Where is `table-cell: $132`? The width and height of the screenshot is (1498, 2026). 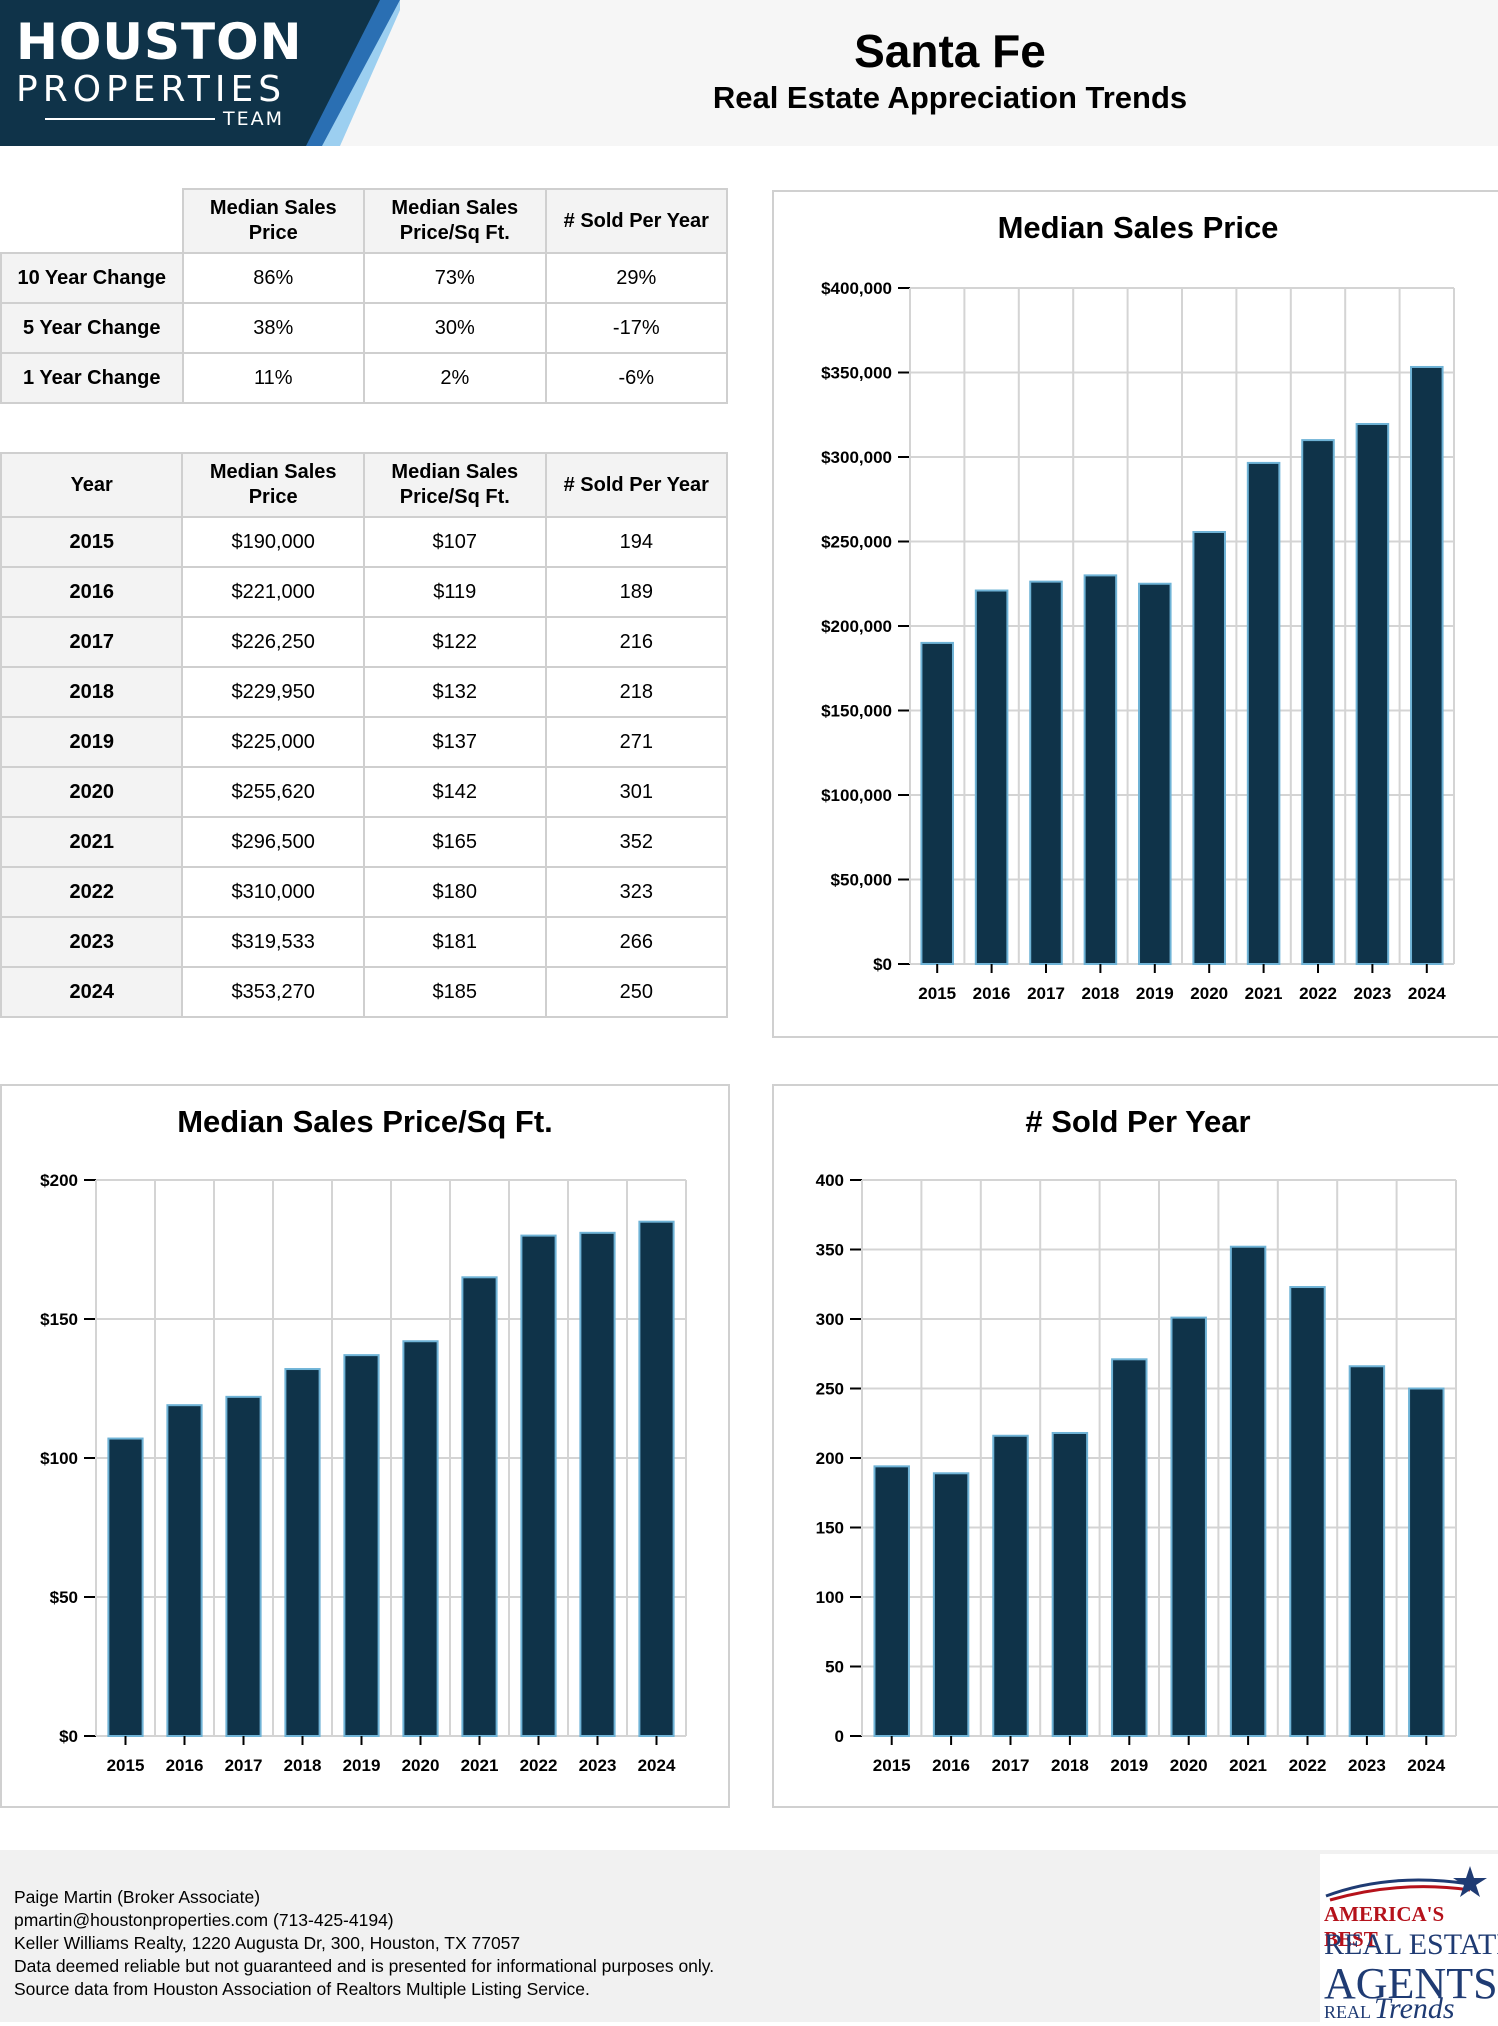 table-cell: $132 is located at coordinates (454, 692).